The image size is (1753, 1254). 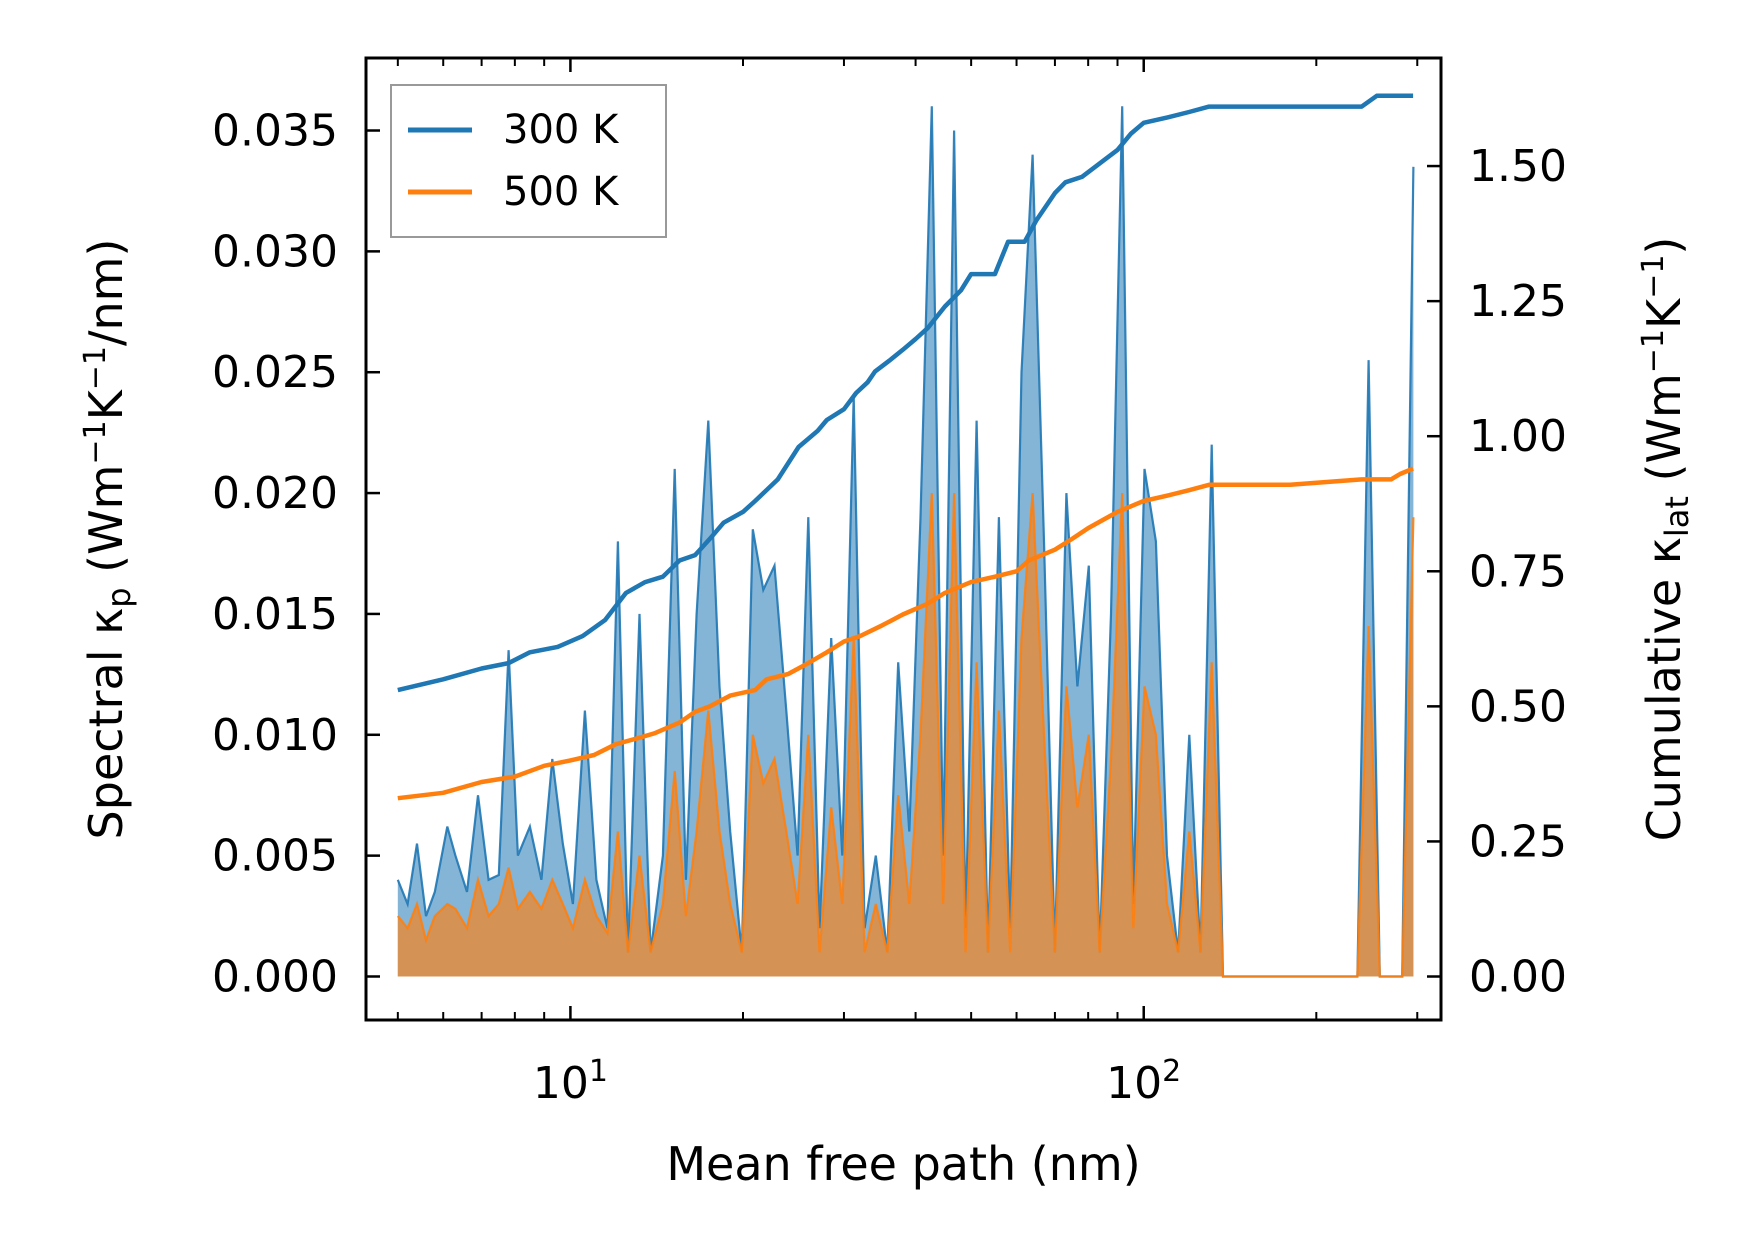 What do you see at coordinates (275, 131) in the screenshot?
I see `y-left-tick-label: 0.035` at bounding box center [275, 131].